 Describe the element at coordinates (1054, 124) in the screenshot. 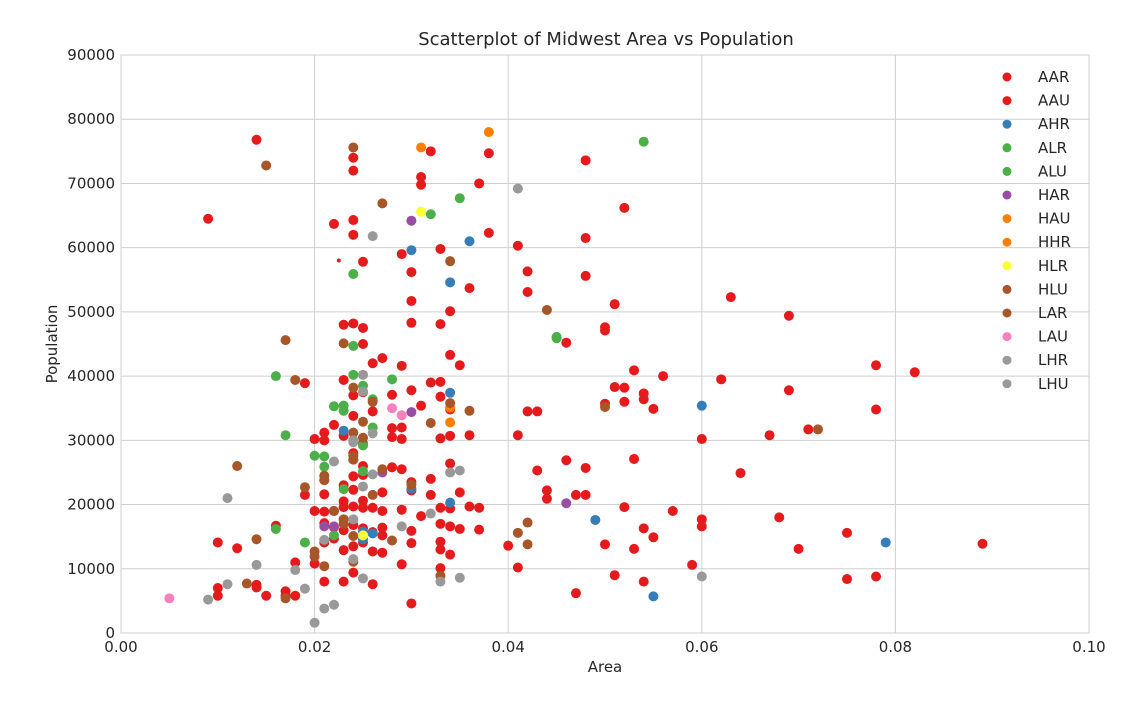

I see `legend-label-ahr: AHR` at that location.